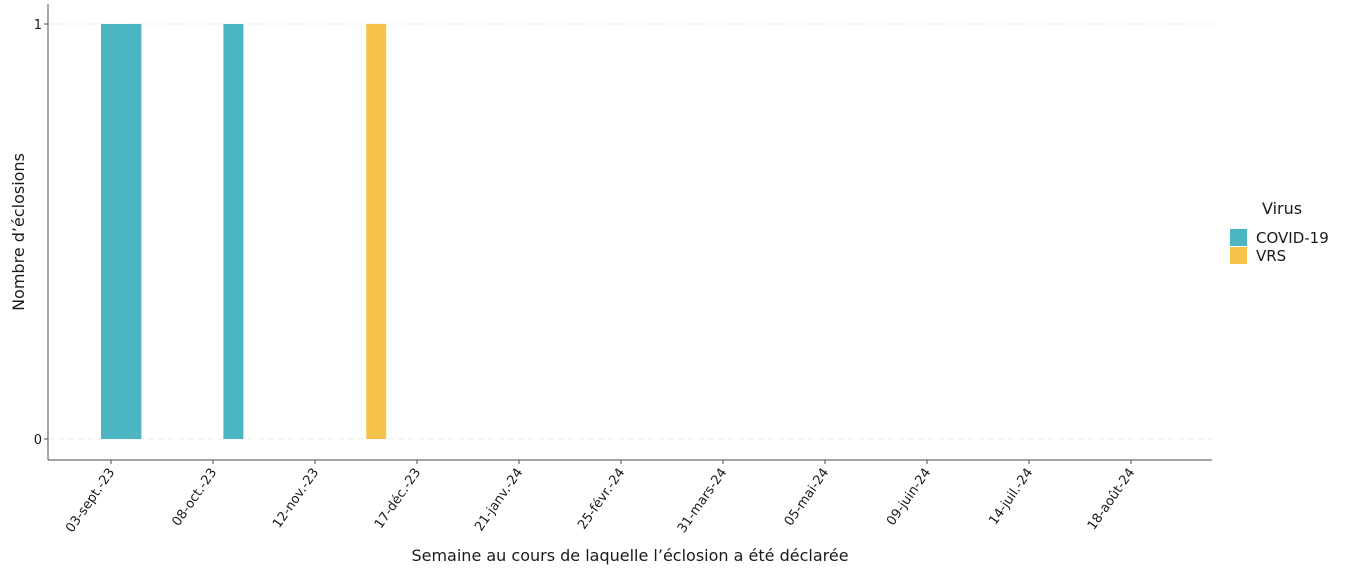 This screenshot has width=1346, height=569. What do you see at coordinates (1292, 238) in the screenshot?
I see `legend-label: COVID-19` at bounding box center [1292, 238].